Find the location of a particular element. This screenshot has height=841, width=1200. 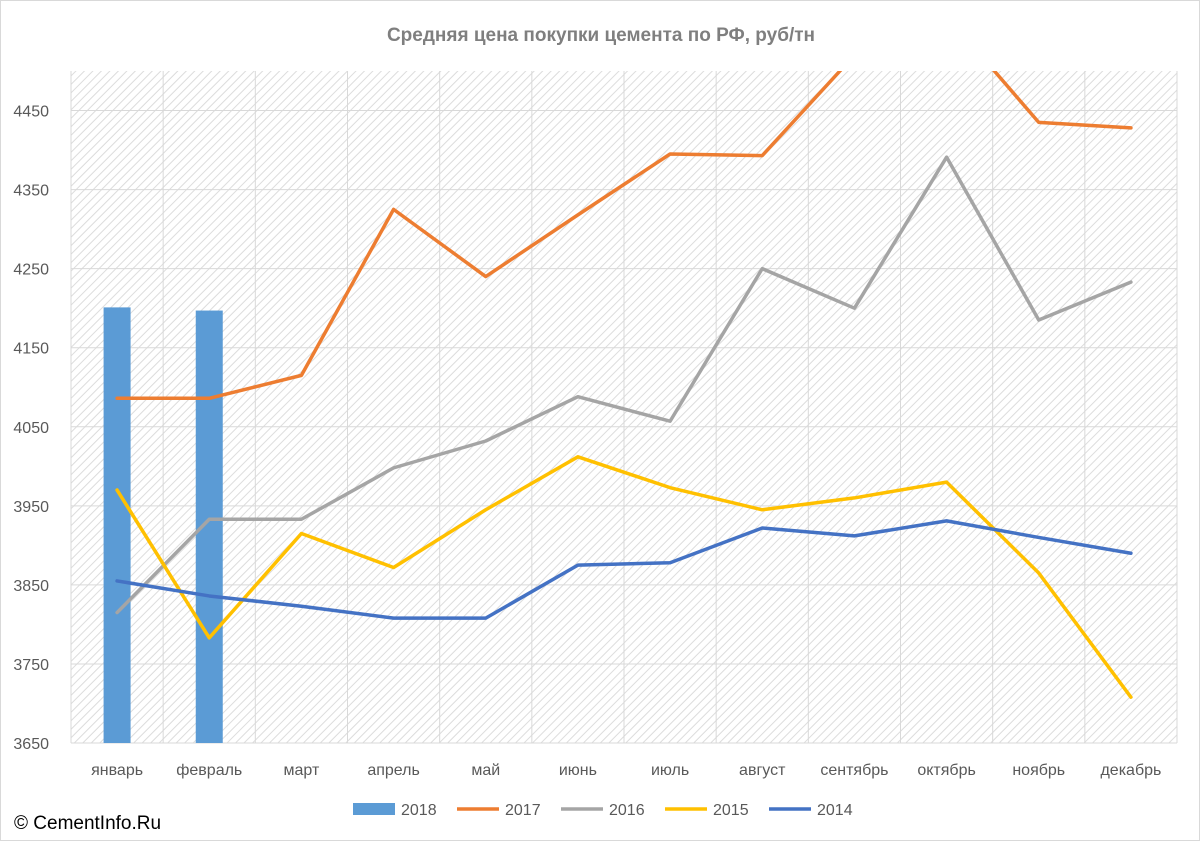

x-tick-label: апрель is located at coordinates (393, 770).